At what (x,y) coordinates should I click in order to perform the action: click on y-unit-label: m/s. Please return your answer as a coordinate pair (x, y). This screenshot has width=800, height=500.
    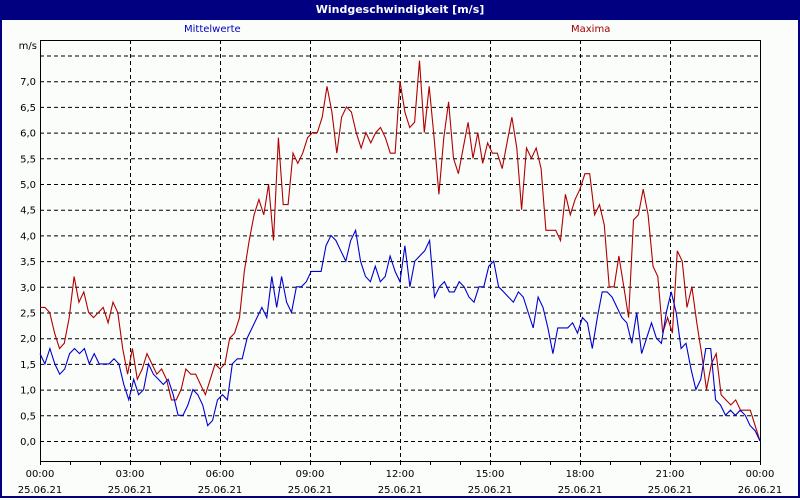
    Looking at the image, I should click on (28, 46).